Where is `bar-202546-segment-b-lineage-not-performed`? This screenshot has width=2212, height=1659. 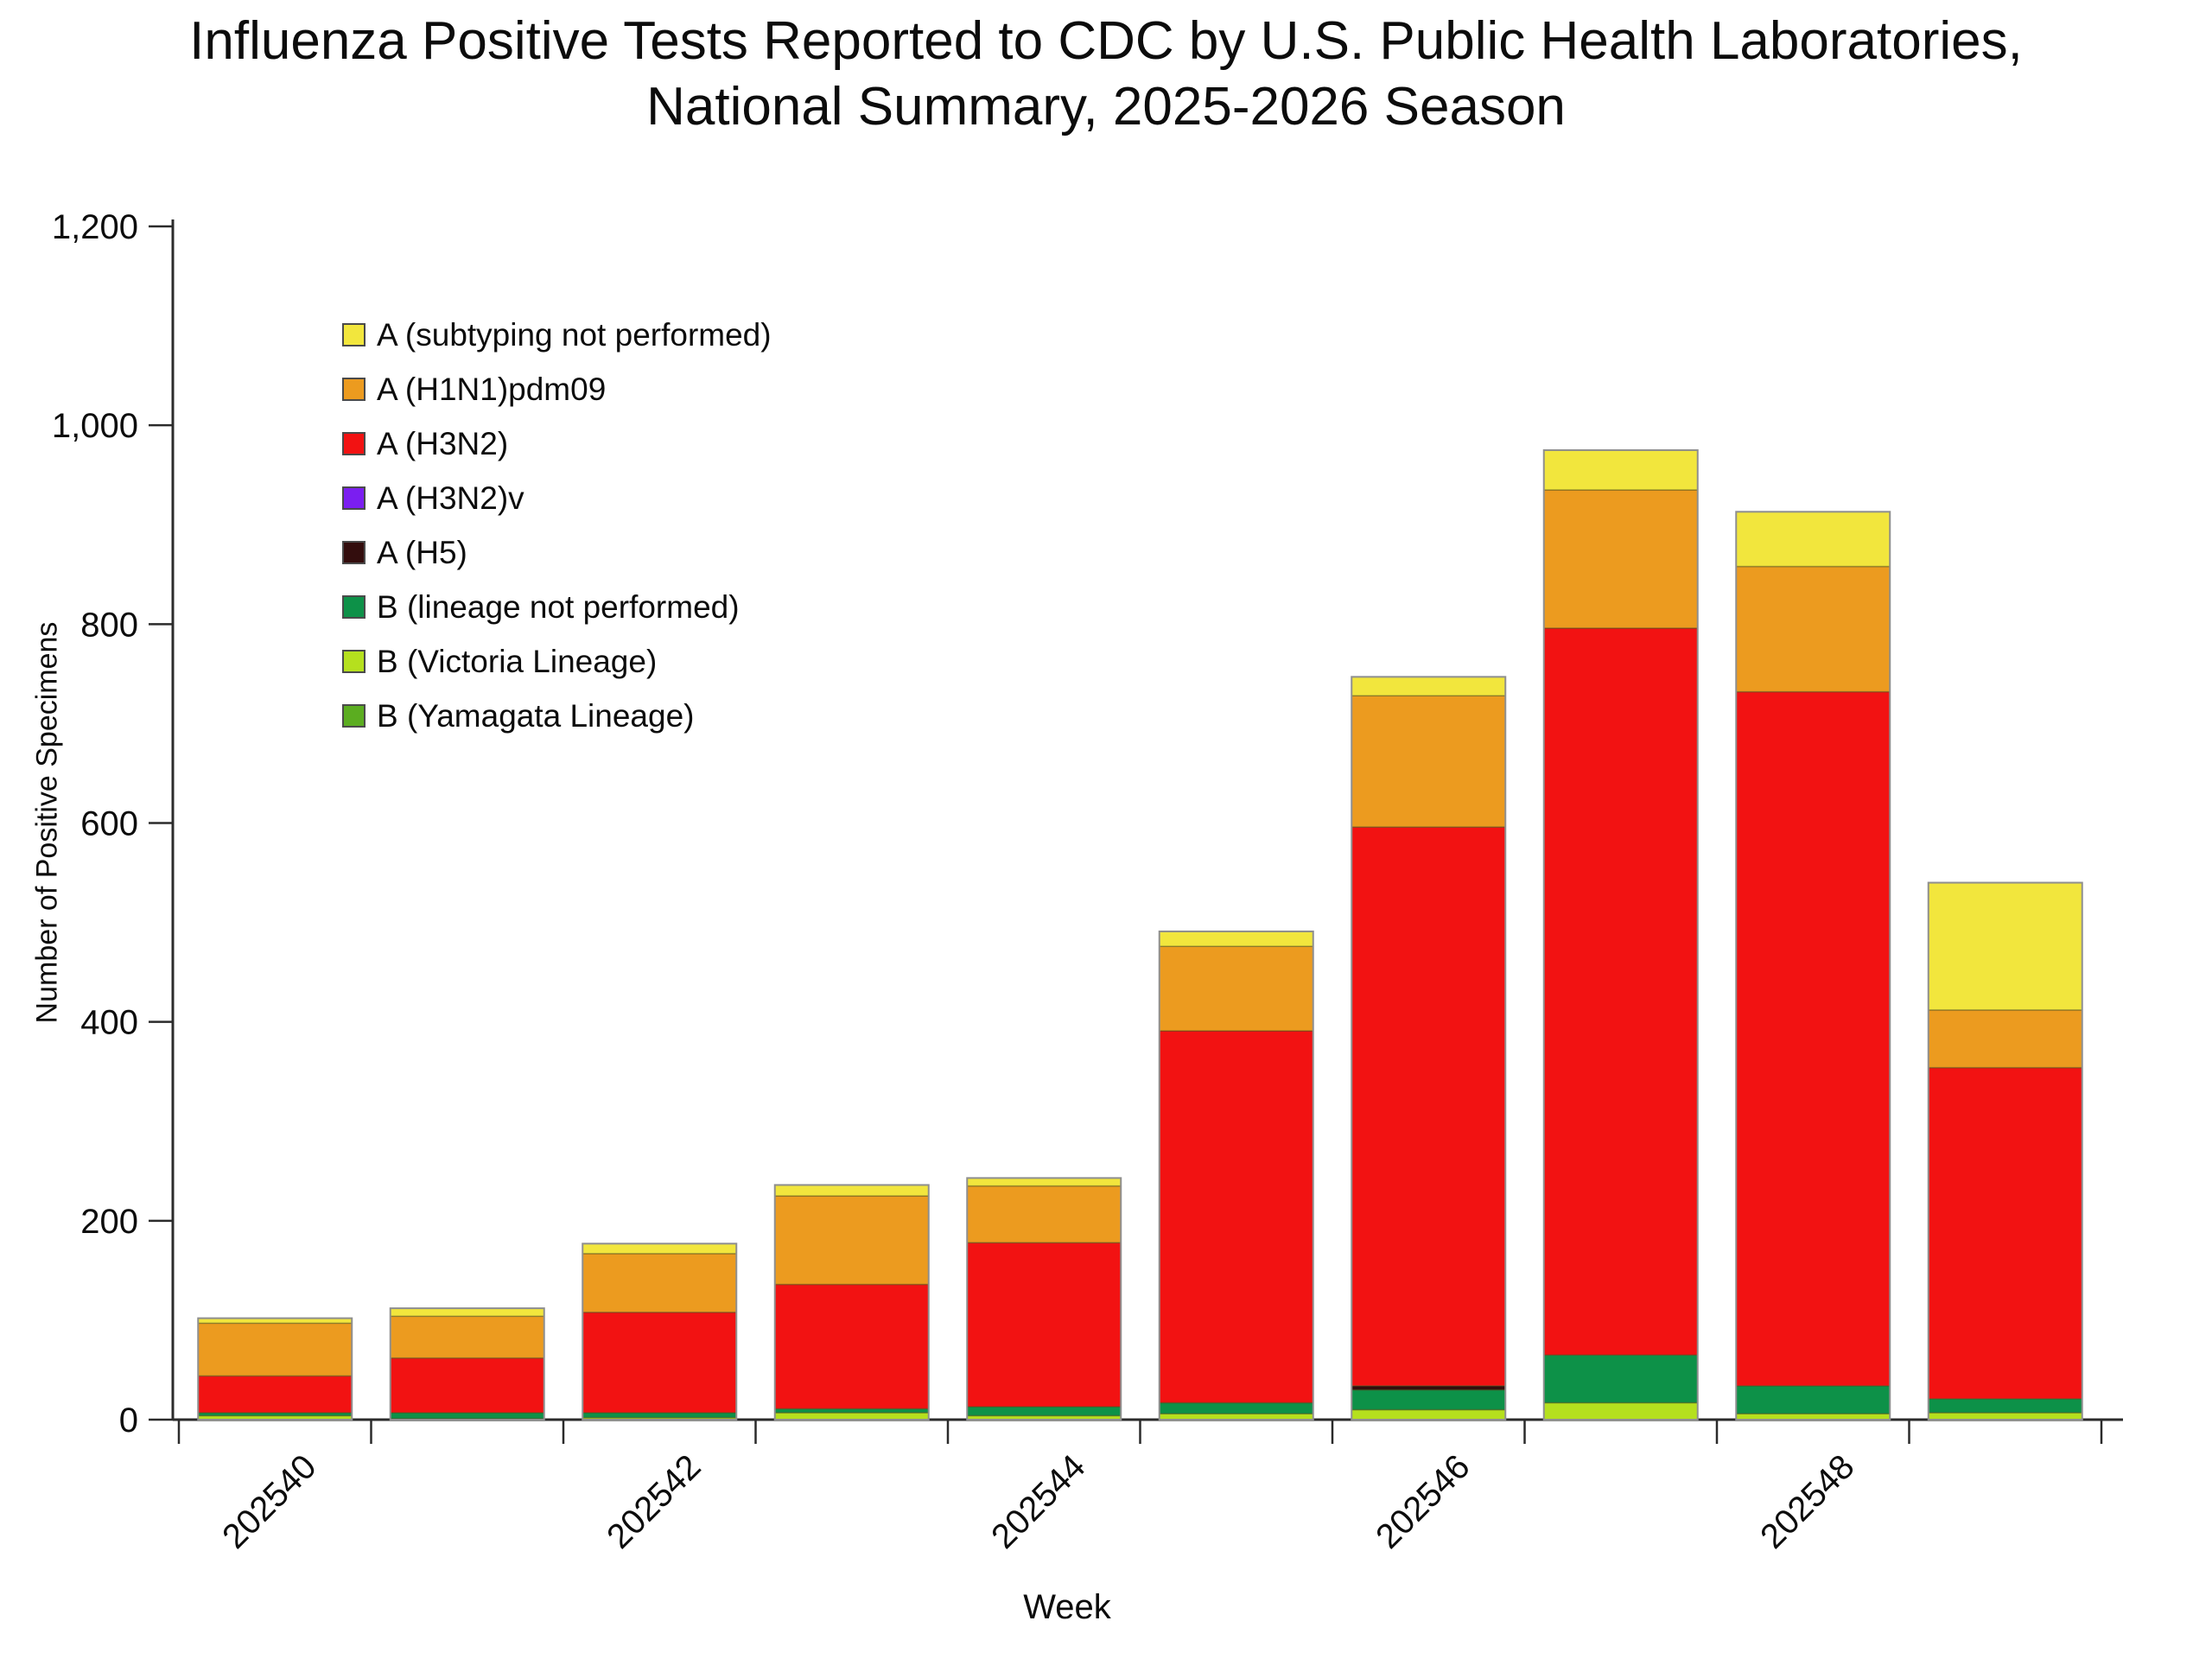 bar-202546-segment-b-lineage-not-performed is located at coordinates (1428, 1400).